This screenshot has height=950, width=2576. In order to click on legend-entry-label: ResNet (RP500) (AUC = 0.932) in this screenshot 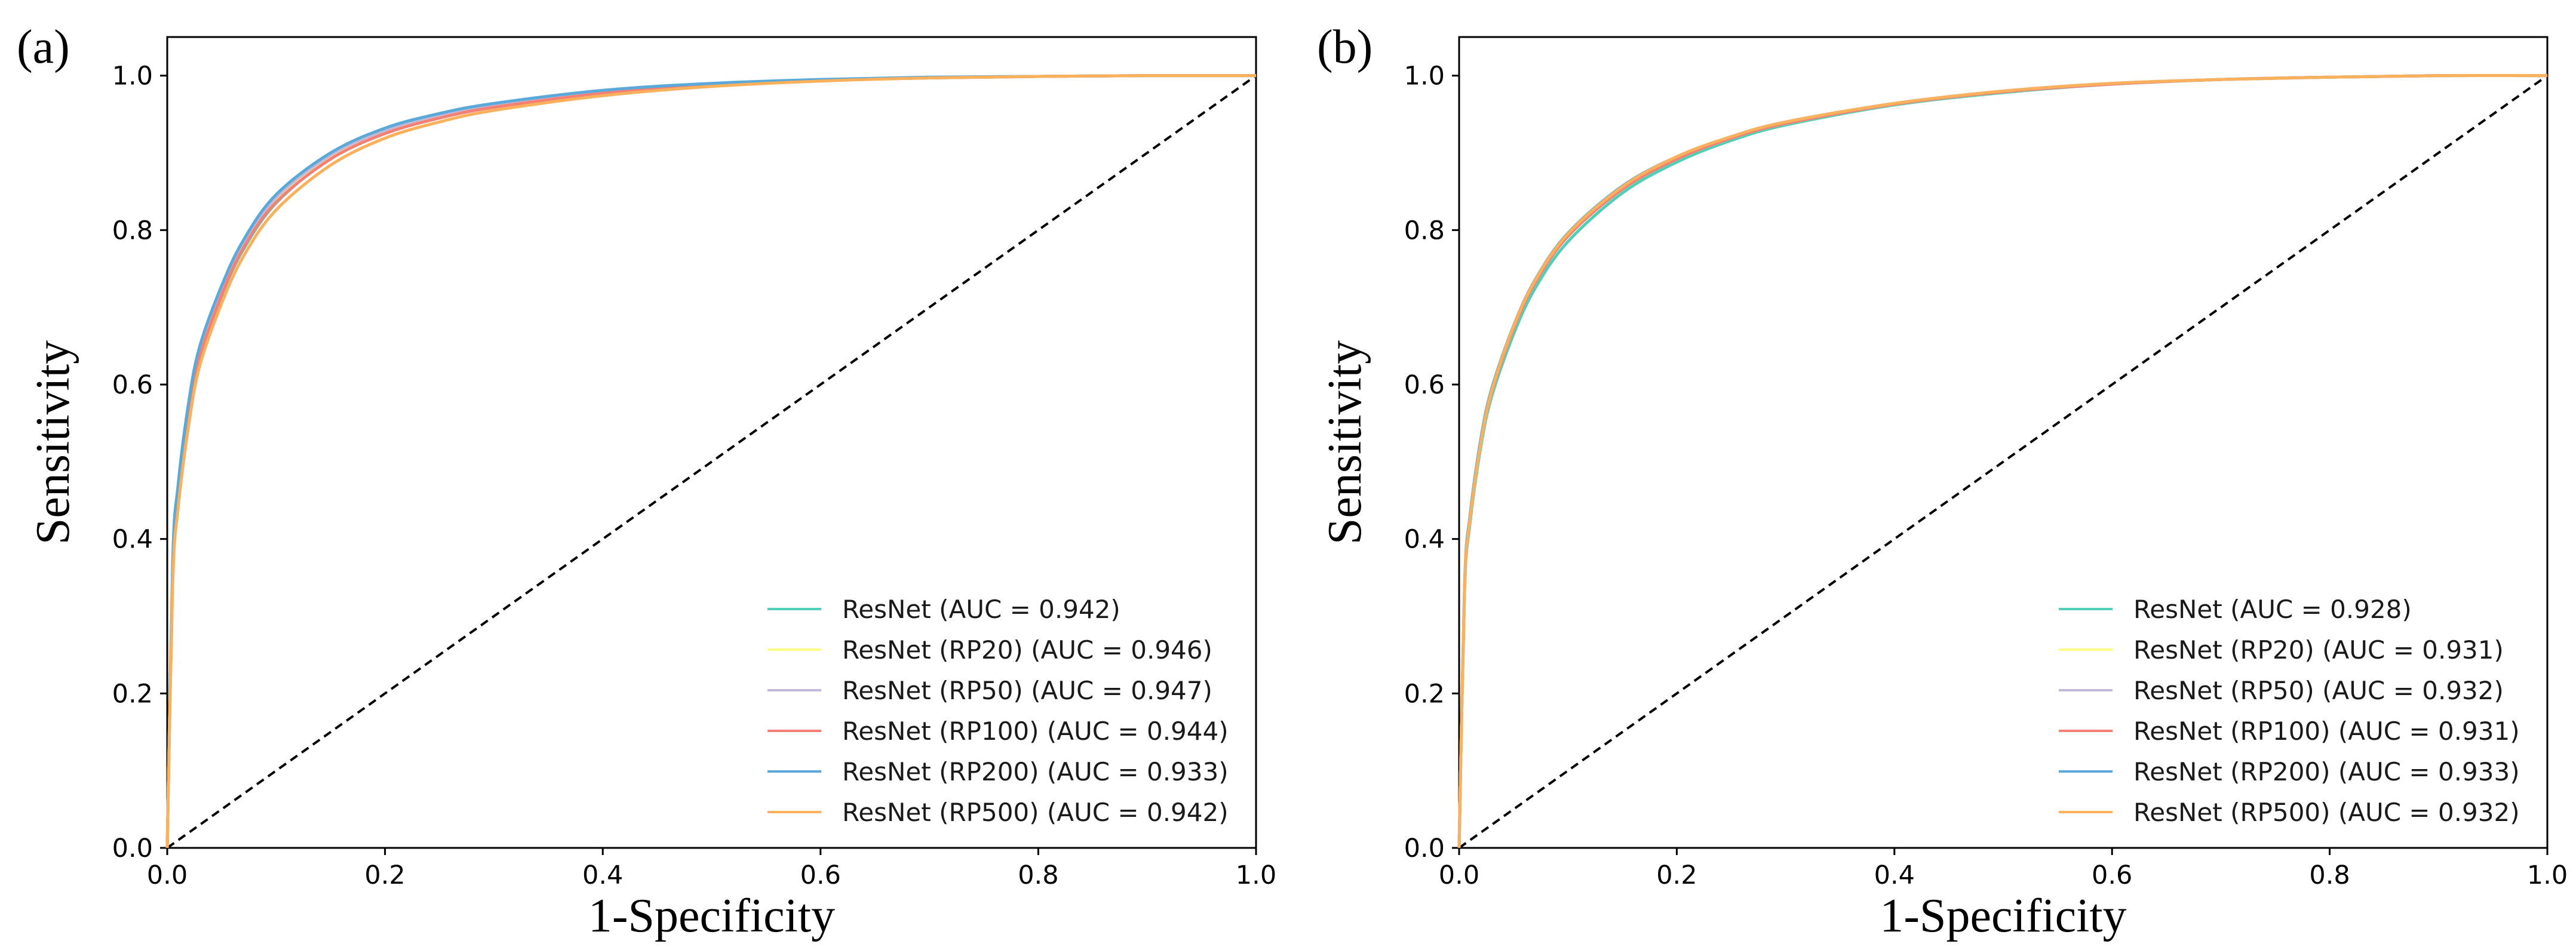, I will do `click(2326, 812)`.